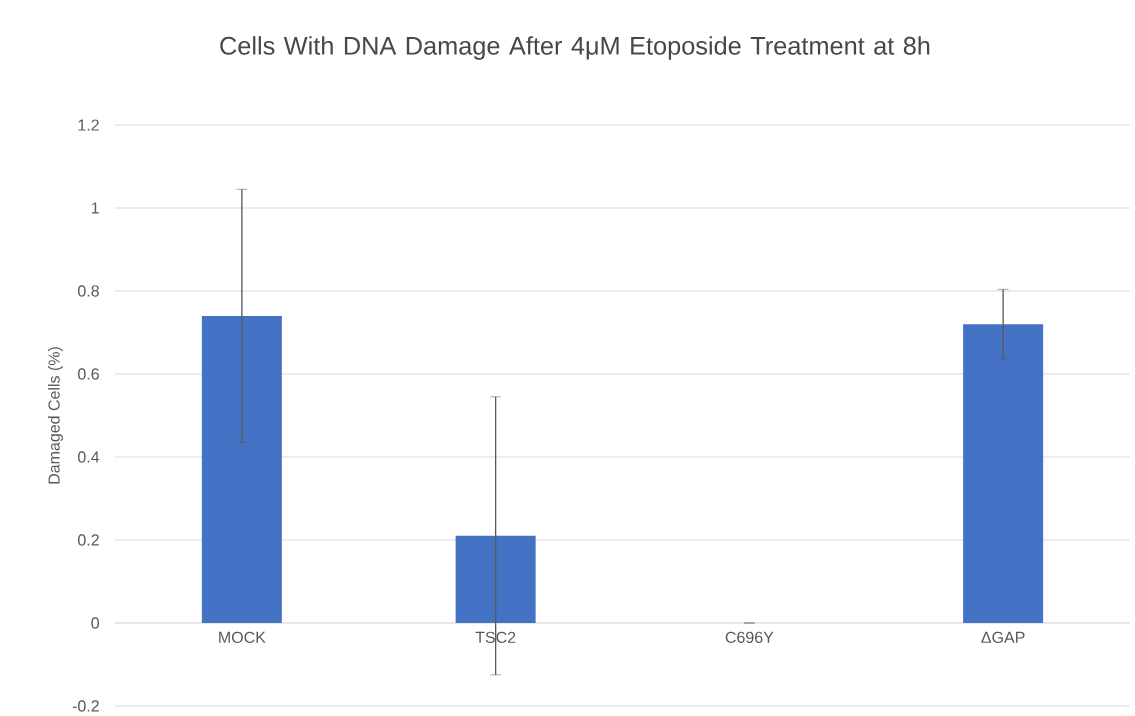  Describe the element at coordinates (242, 637) in the screenshot. I see `x-tick-label: MOCK` at that location.